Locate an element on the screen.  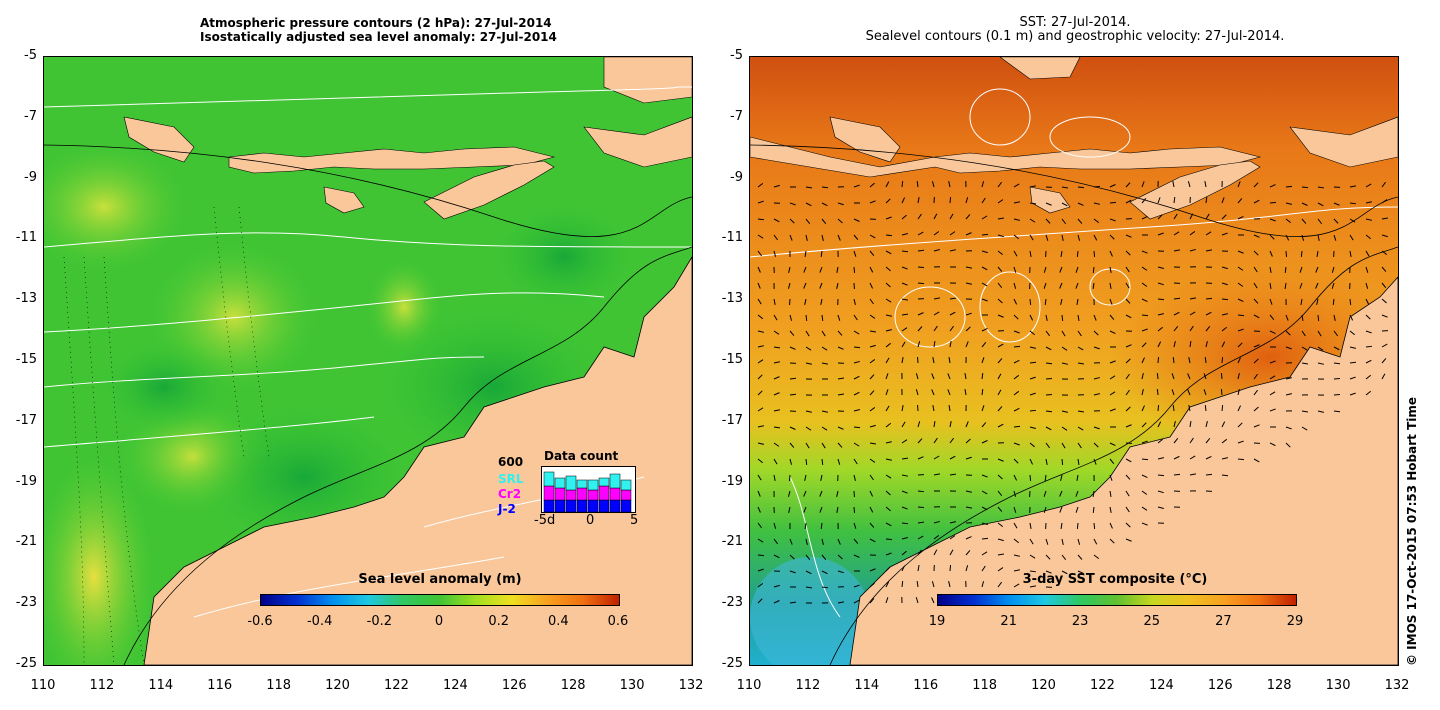
y-tick-label: -21 is located at coordinates (26, 542).